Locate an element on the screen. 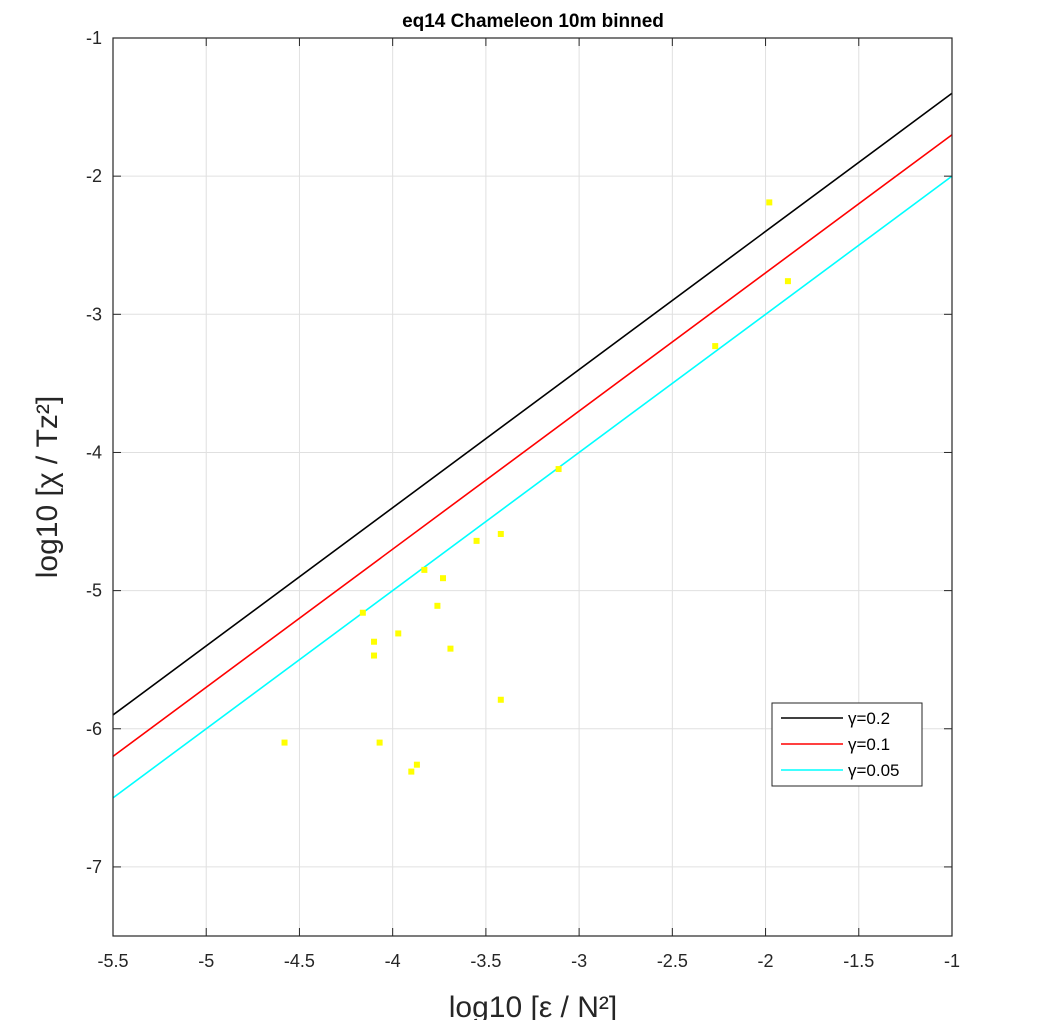  y-tick-label: -5 is located at coordinates (94, 591).